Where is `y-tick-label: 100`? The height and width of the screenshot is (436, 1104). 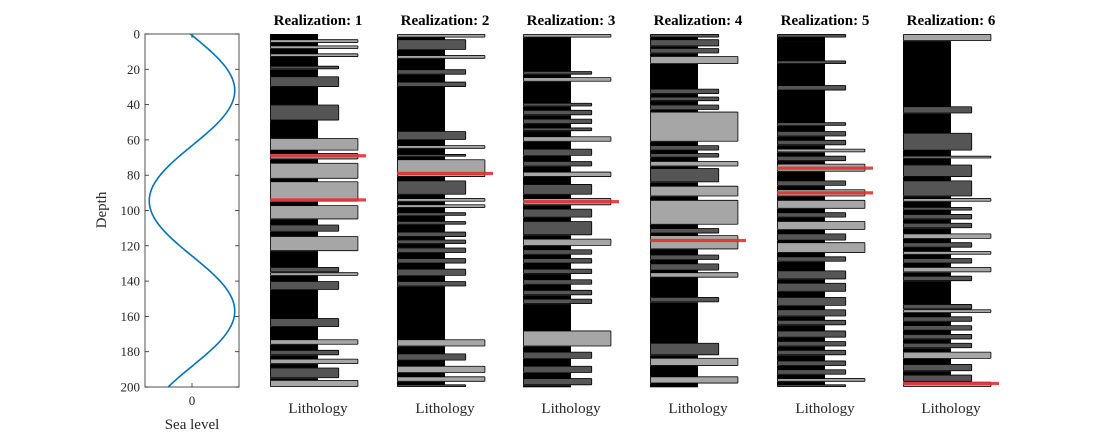 y-tick-label: 100 is located at coordinates (131, 210).